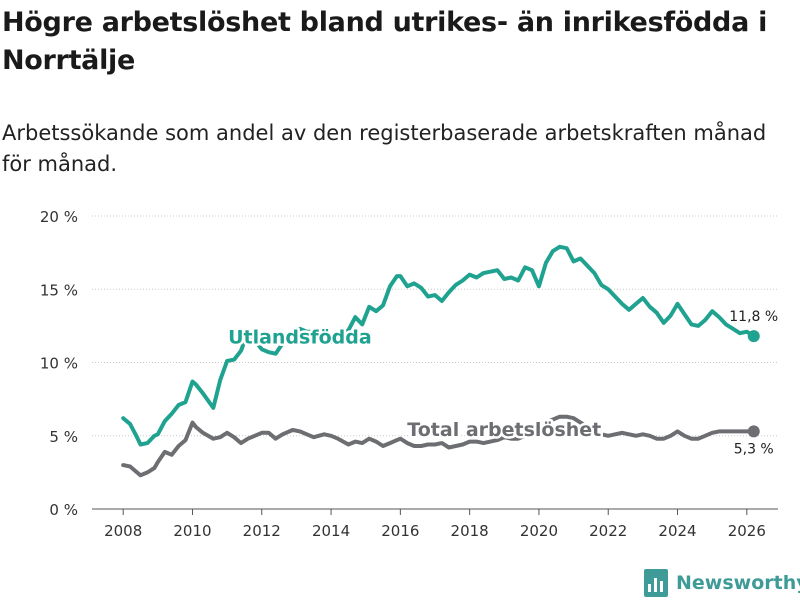  What do you see at coordinates (656, 583) in the screenshot?
I see `bar-chart-icon` at bounding box center [656, 583].